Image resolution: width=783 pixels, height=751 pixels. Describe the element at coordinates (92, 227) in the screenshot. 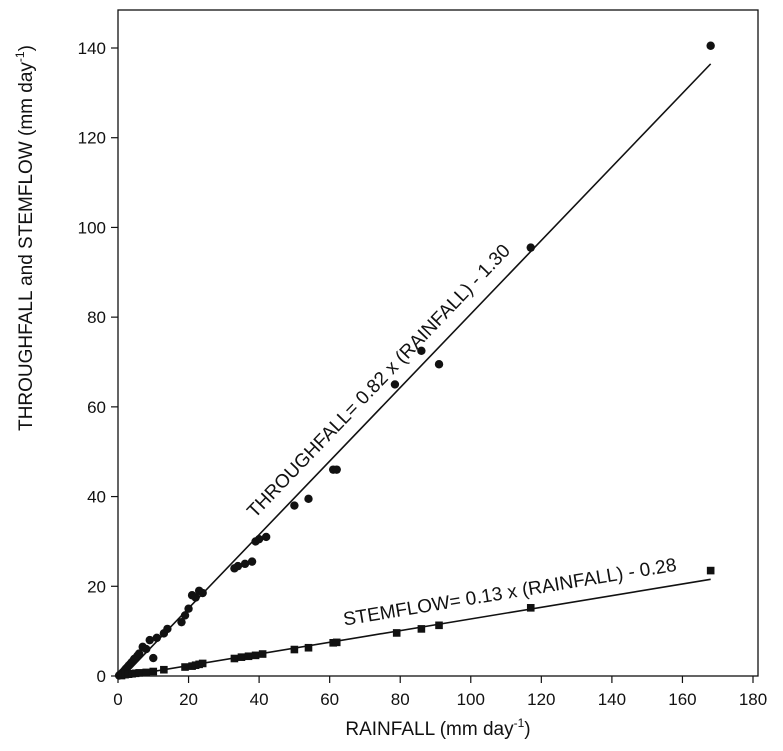

I see `y-tick-label: 100` at that location.